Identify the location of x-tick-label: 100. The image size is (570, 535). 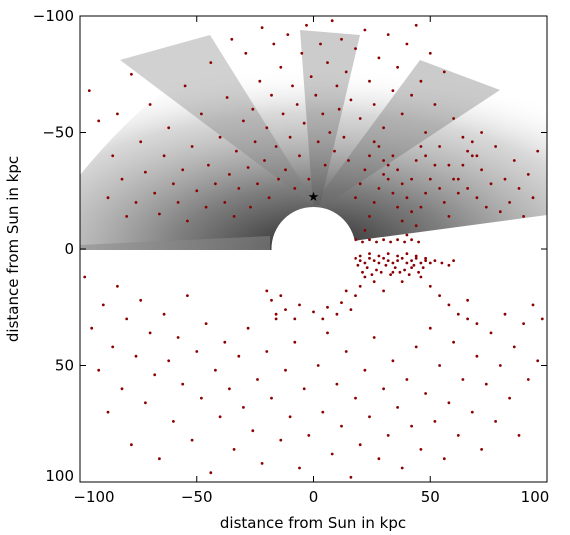
(535, 497).